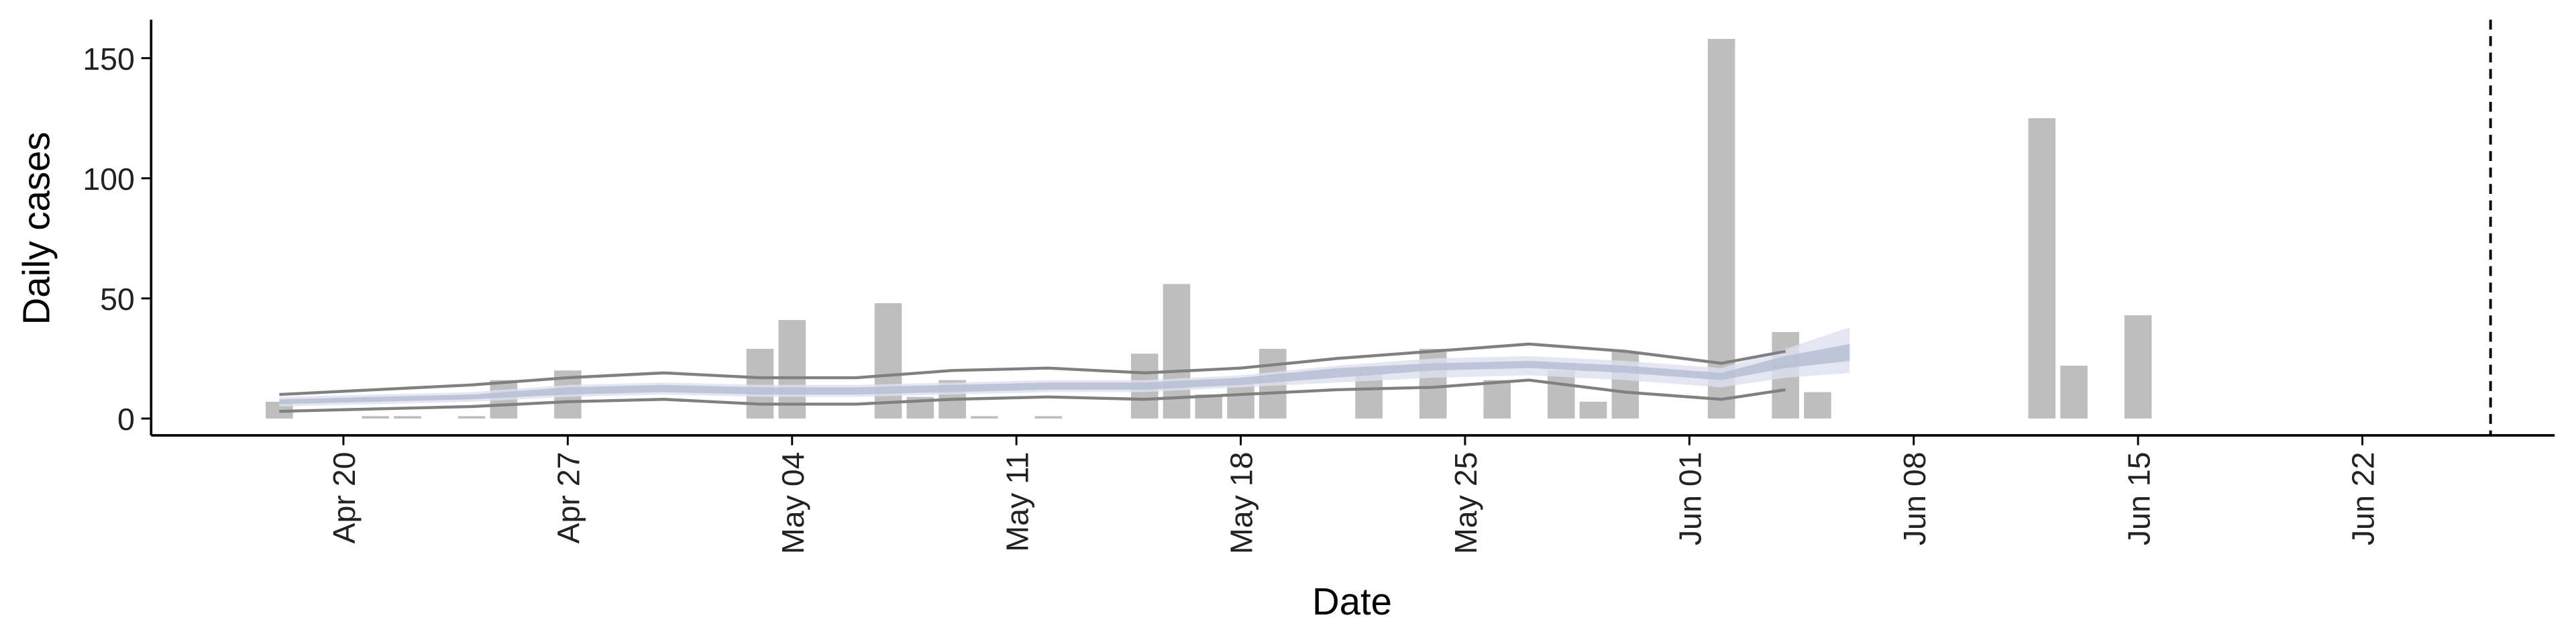 The height and width of the screenshot is (644, 2576). What do you see at coordinates (568, 497) in the screenshot?
I see `x-tick-label: Apr 27` at bounding box center [568, 497].